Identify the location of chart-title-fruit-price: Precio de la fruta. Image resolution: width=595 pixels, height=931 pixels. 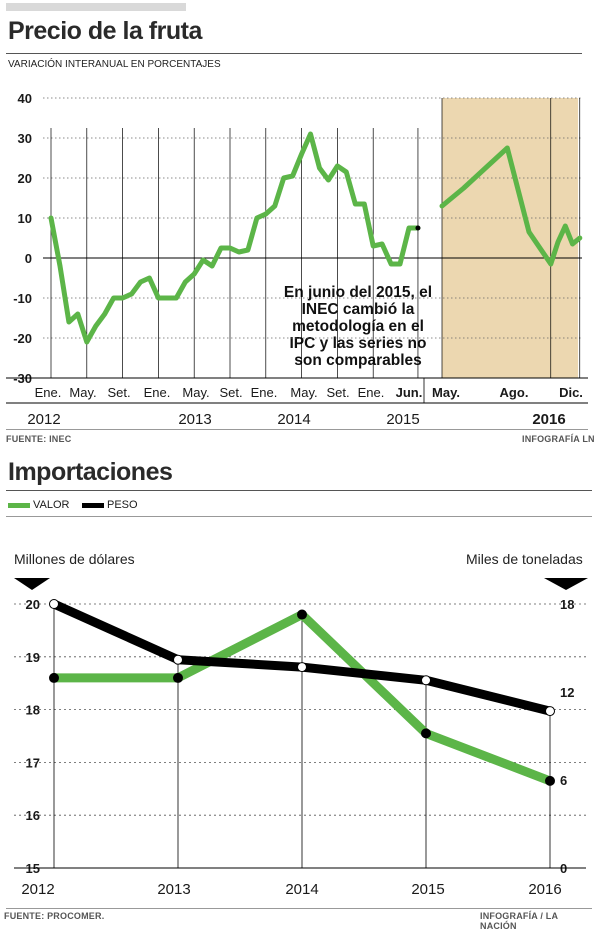
(105, 31).